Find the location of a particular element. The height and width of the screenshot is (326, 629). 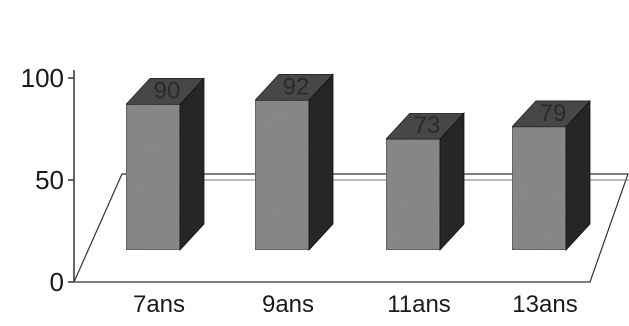

x-tick-label: 7ans is located at coordinates (159, 304).